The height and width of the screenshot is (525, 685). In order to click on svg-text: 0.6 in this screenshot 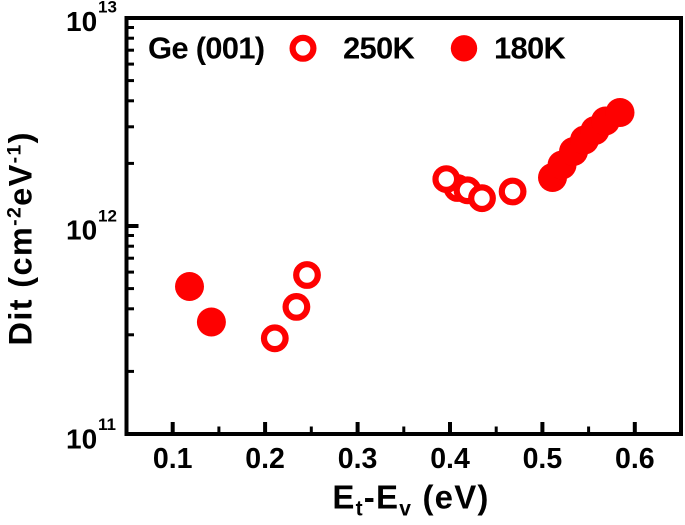, I will do `click(635, 459)`.